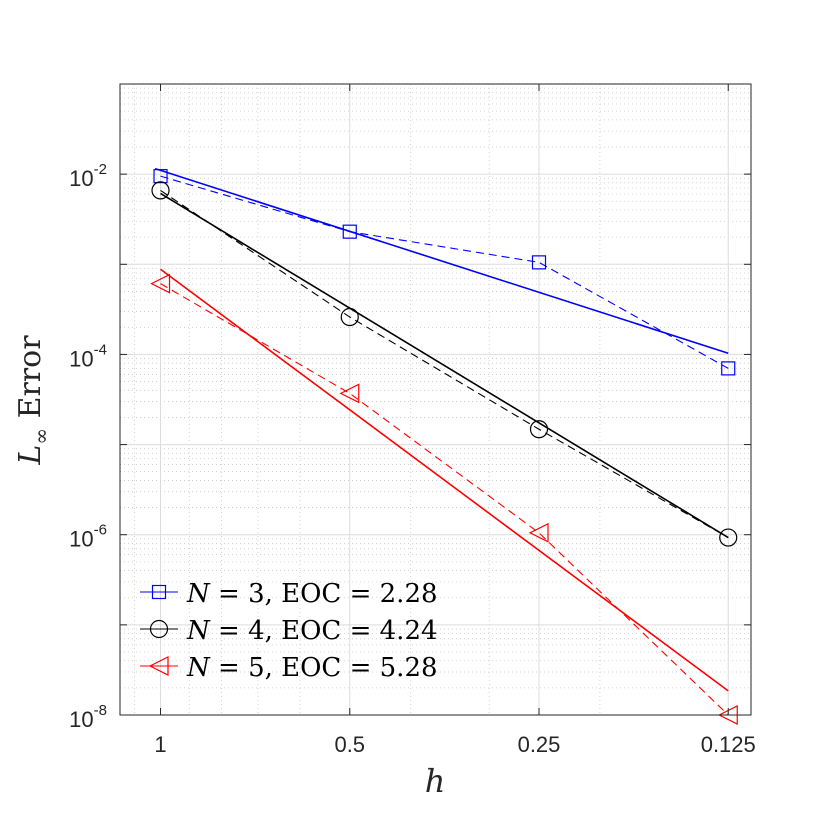 The height and width of the screenshot is (830, 830). What do you see at coordinates (728, 744) in the screenshot?
I see `x-tick-label: 0.125` at bounding box center [728, 744].